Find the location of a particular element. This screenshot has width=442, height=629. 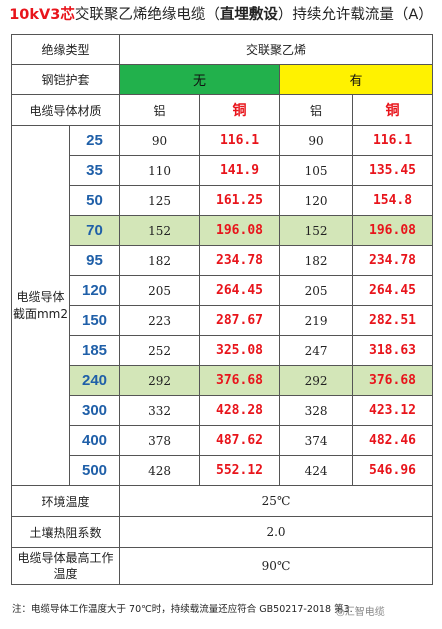

armor-row: 钢铠护套 无 有 is located at coordinates (222, 79).